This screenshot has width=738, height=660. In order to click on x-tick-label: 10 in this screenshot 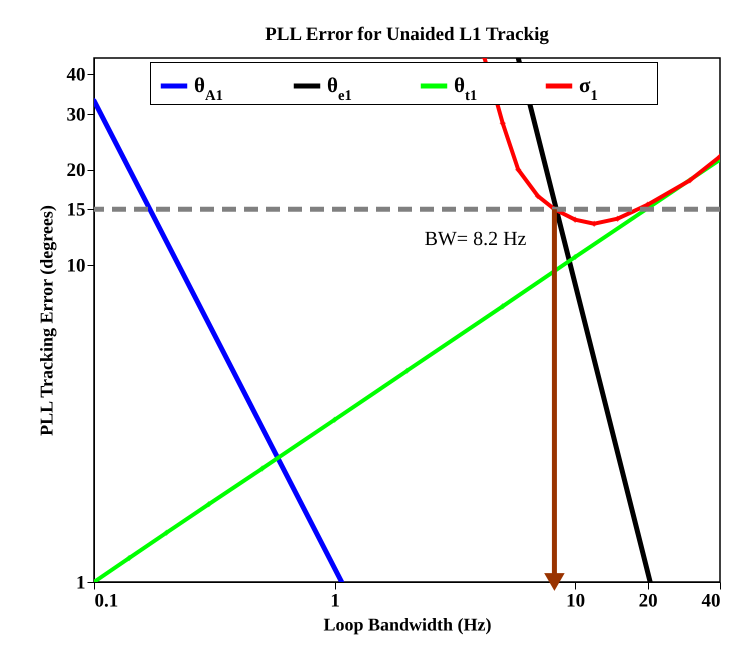, I will do `click(576, 601)`.